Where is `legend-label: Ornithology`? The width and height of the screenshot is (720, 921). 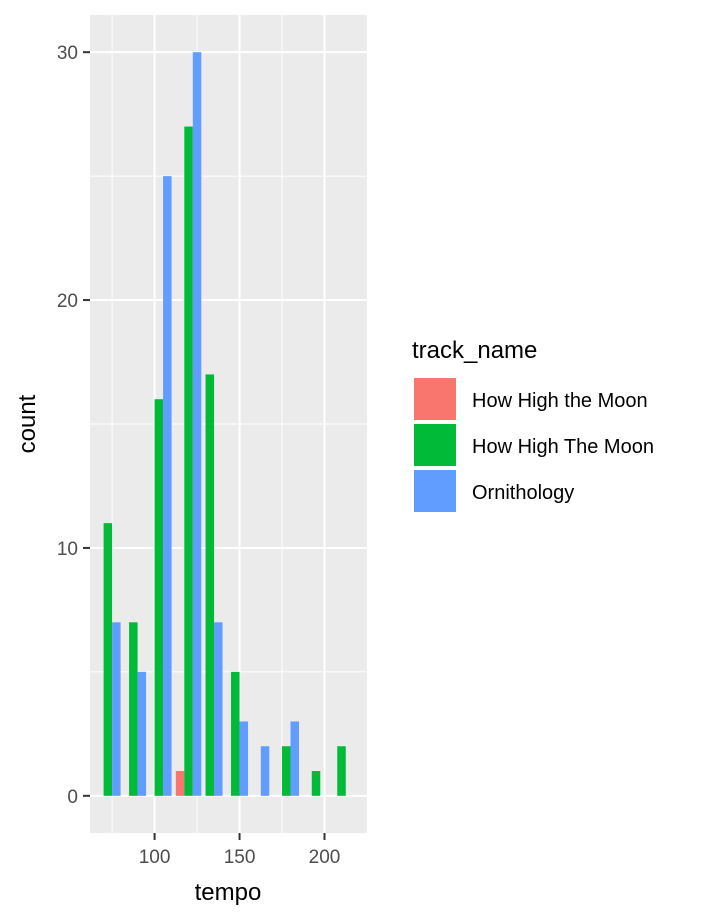
legend-label: Ornithology is located at coordinates (523, 493).